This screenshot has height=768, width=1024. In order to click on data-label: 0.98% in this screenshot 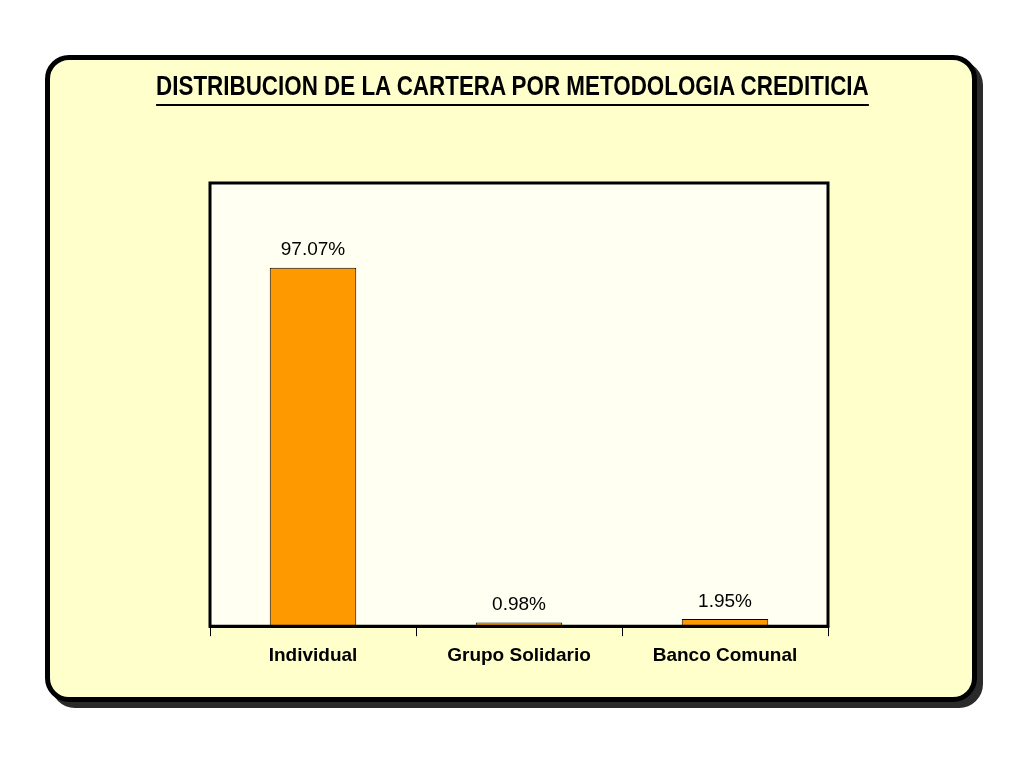, I will do `click(519, 604)`.